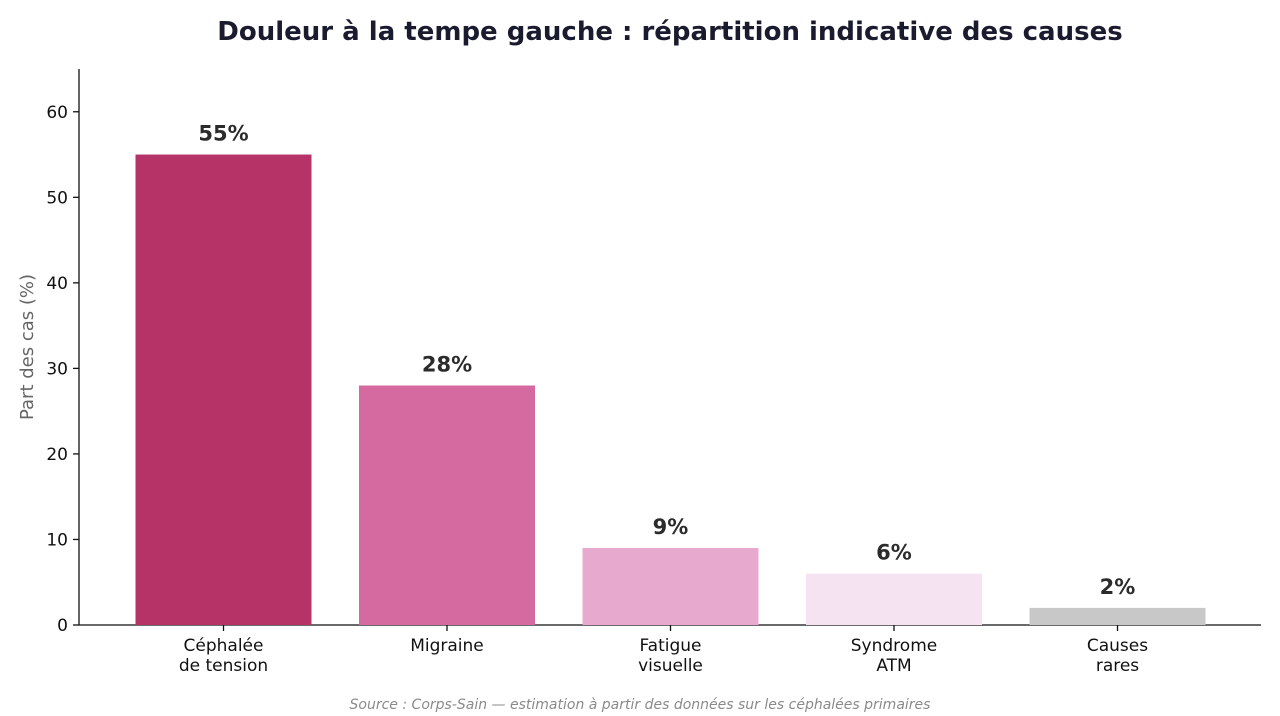  Describe the element at coordinates (57, 198) in the screenshot. I see `y-tick-label: 50` at that location.